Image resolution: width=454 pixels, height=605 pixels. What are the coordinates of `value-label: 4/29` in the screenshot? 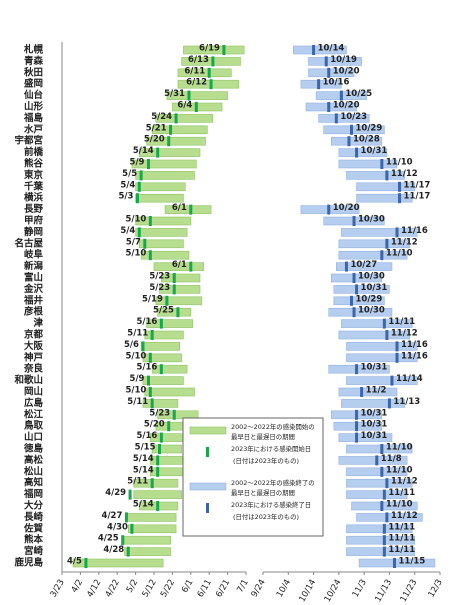 It's located at (115, 493).